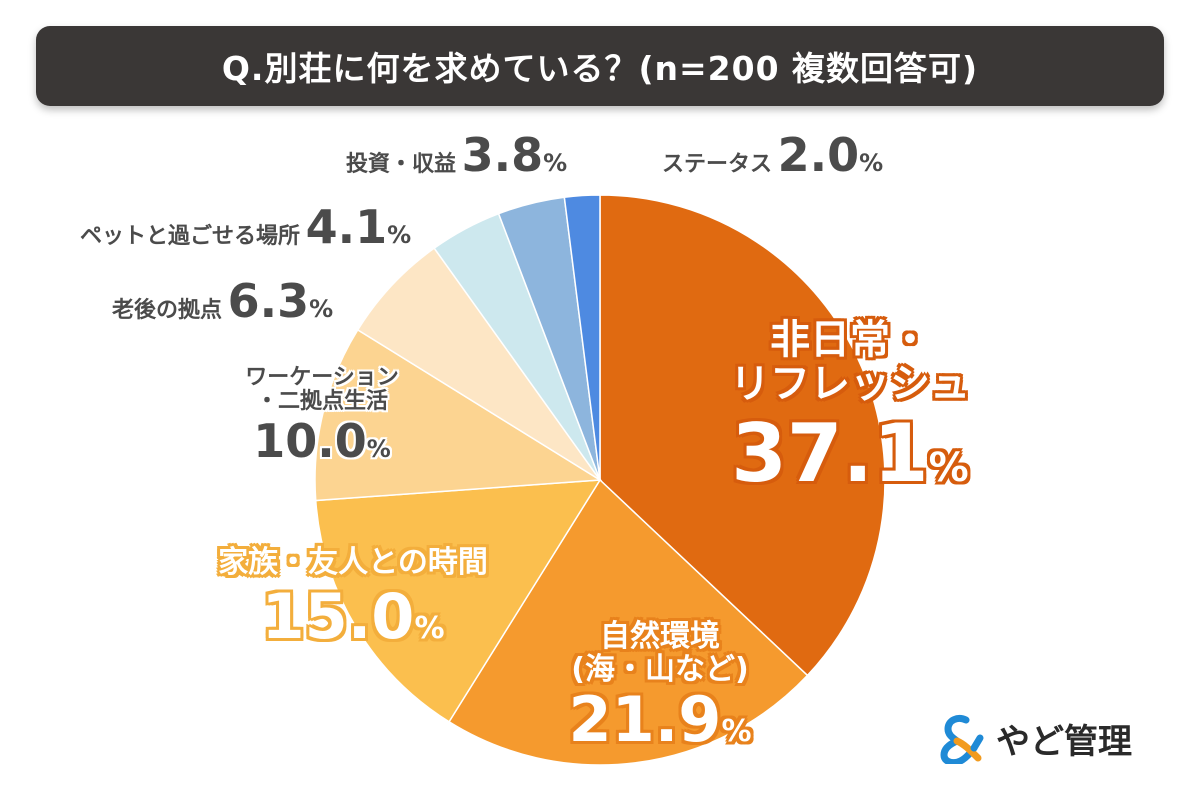 This screenshot has height=800, width=1200. What do you see at coordinates (850, 384) in the screenshot?
I see `slice-name-refresh-line2: リフレッシュ` at bounding box center [850, 384].